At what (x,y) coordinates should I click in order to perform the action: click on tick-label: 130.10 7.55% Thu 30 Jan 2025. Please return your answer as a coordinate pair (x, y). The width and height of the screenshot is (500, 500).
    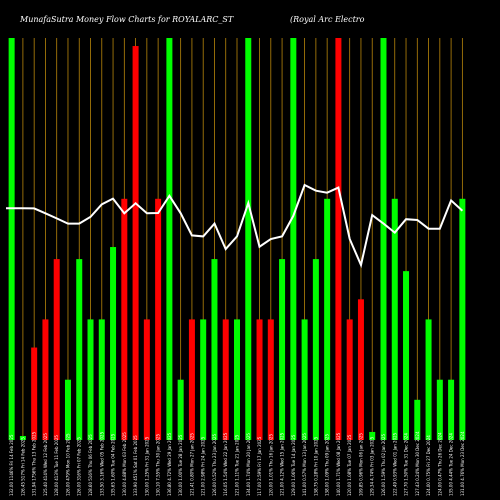
    Looking at the image, I should click on (158, 465).